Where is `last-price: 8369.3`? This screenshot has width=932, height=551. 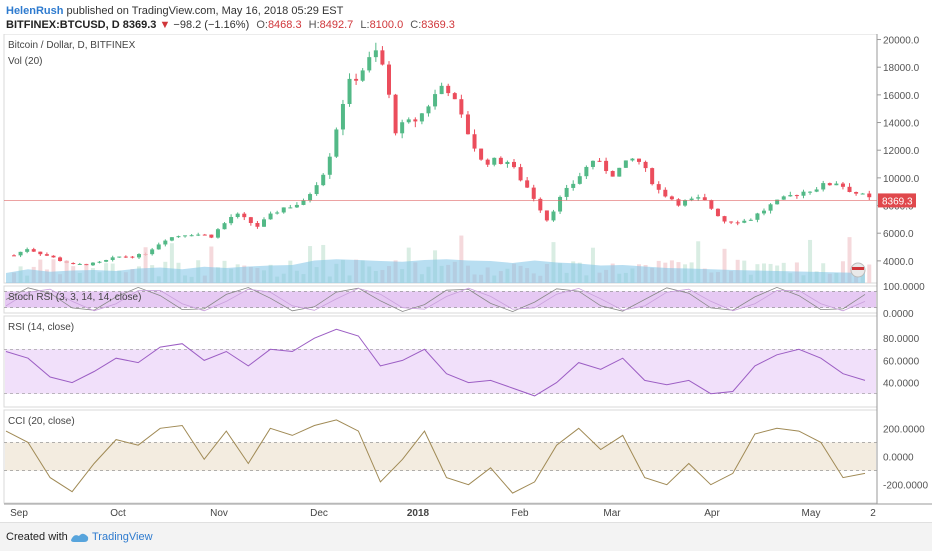
last-price: 8369.3 is located at coordinates (139, 25).